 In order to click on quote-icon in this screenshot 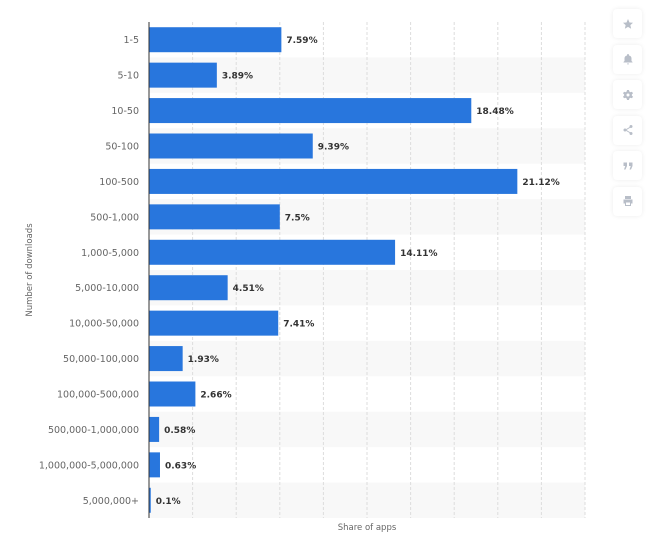, I will do `click(627, 165)`.